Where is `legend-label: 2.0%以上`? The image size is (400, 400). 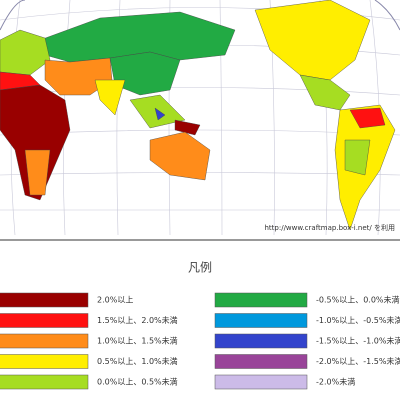 legend-label: 2.0%以上 is located at coordinates (115, 300).